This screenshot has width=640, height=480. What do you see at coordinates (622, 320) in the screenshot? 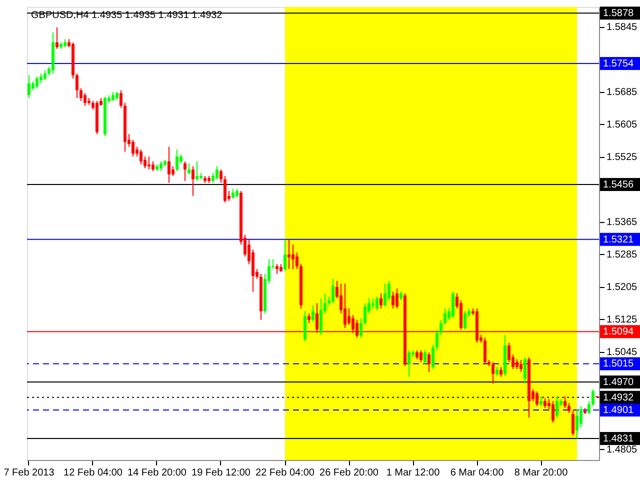
I see `y-tick-label: 1.5125` at bounding box center [622, 320].